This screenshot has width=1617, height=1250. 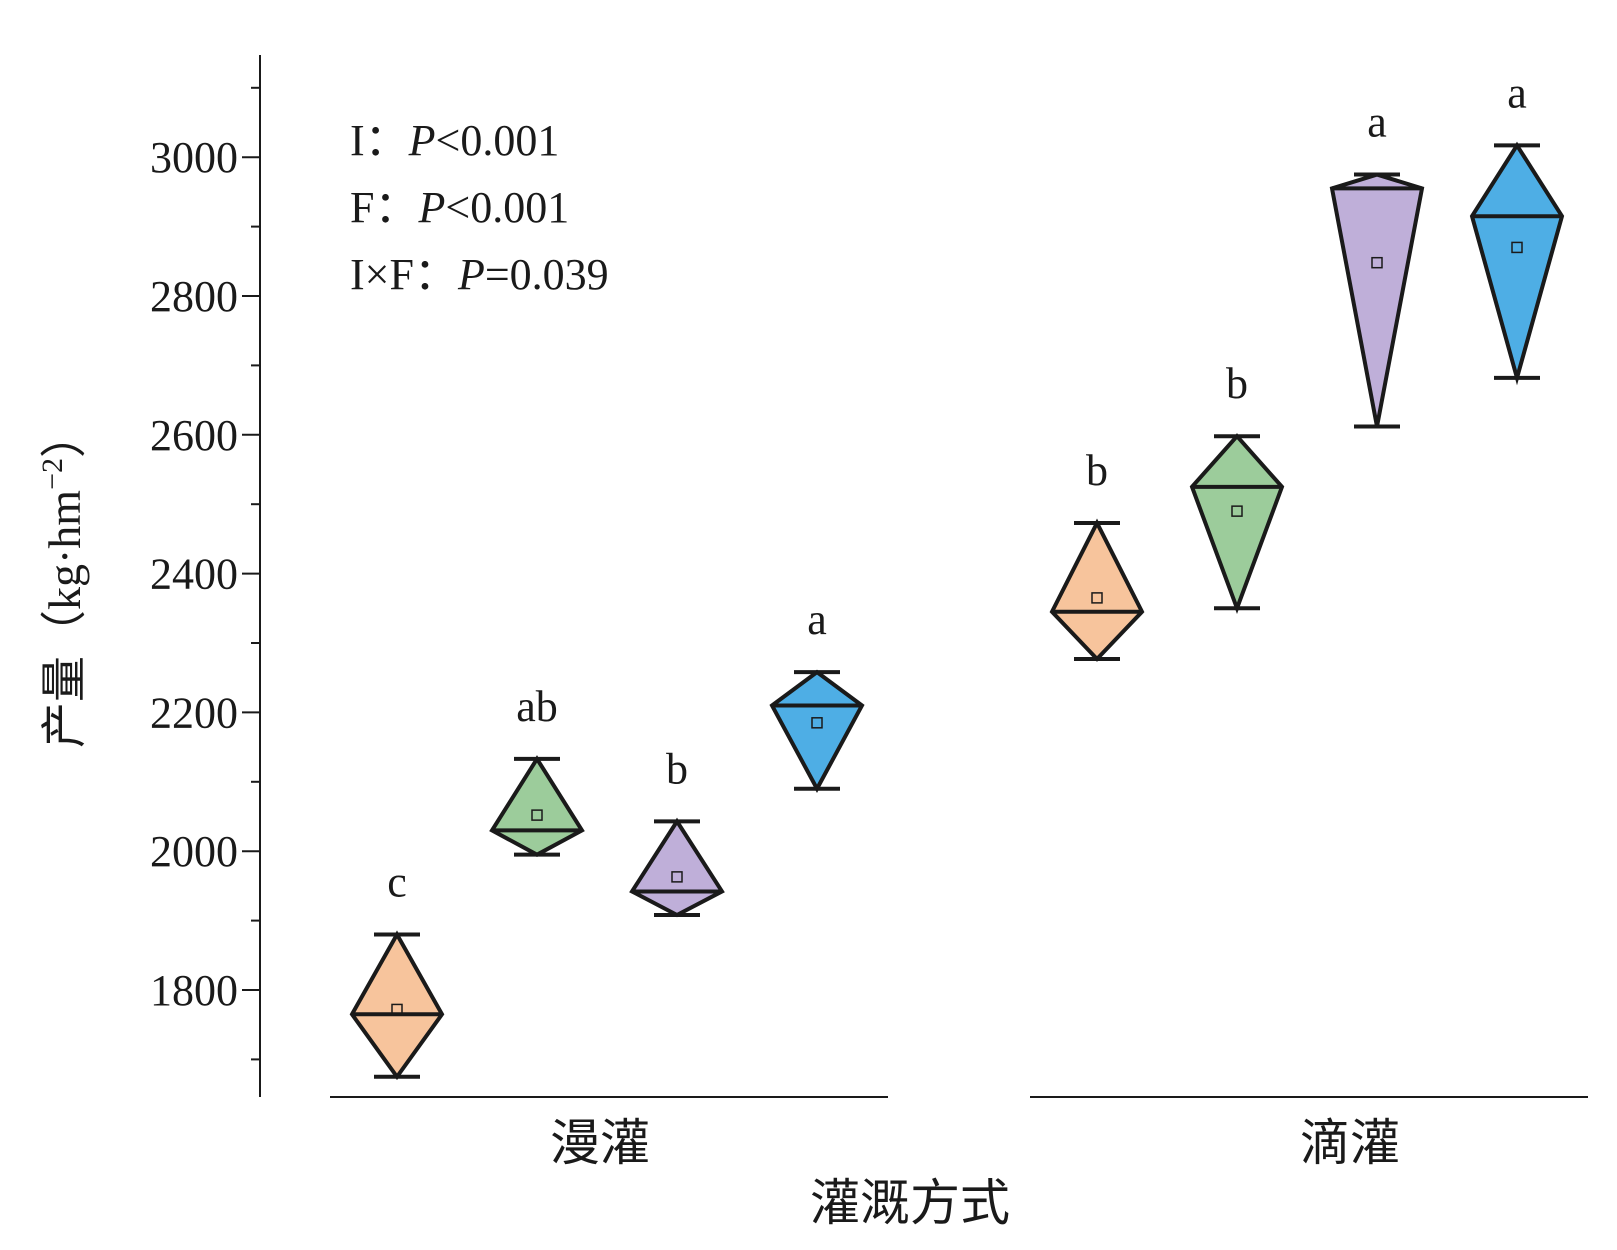 I want to click on annotation-line-2: F：P<0.001, so click(x=459, y=207).